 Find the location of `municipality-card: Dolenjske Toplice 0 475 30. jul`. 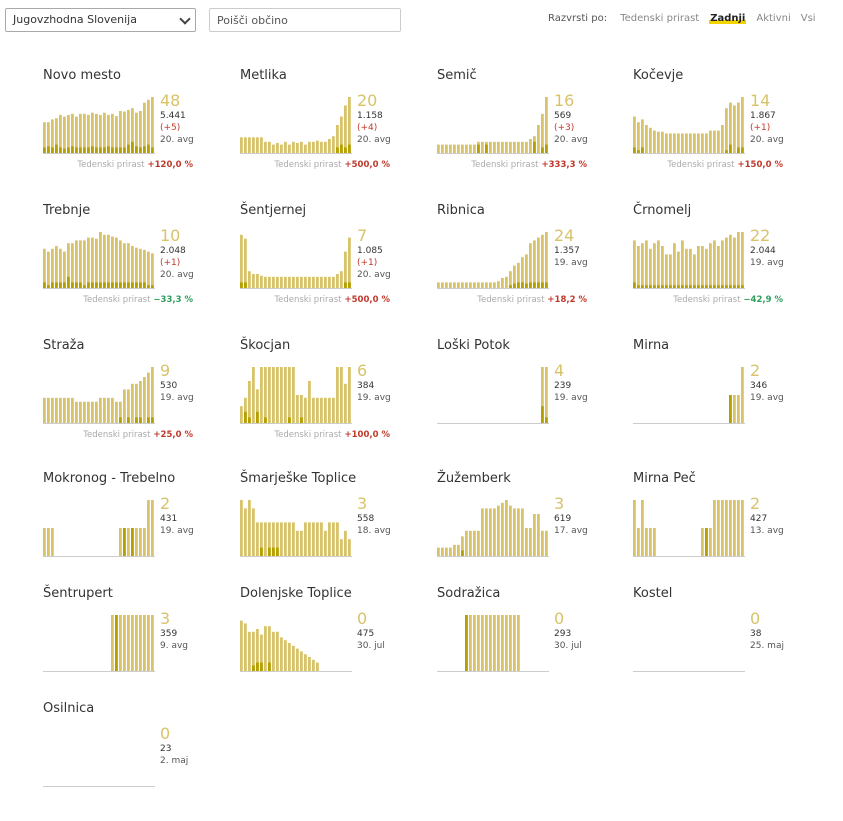

municipality-card: Dolenjske Toplice 0 475 30. jul is located at coordinates (335, 646).